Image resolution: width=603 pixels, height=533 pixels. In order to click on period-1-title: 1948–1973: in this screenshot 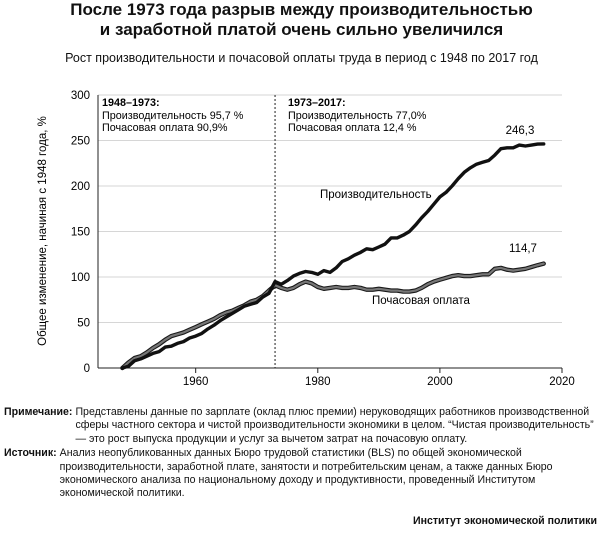, I will do `click(131, 103)`.